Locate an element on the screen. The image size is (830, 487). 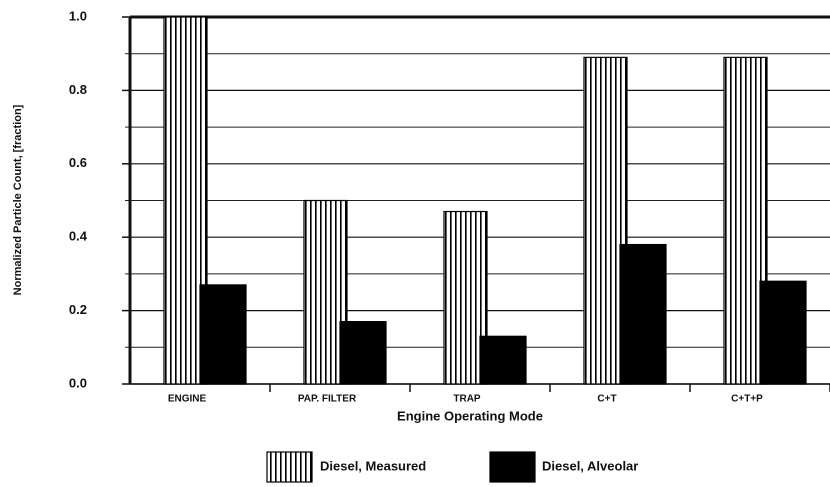
y-tick-label: 0.8 is located at coordinates (78, 89).